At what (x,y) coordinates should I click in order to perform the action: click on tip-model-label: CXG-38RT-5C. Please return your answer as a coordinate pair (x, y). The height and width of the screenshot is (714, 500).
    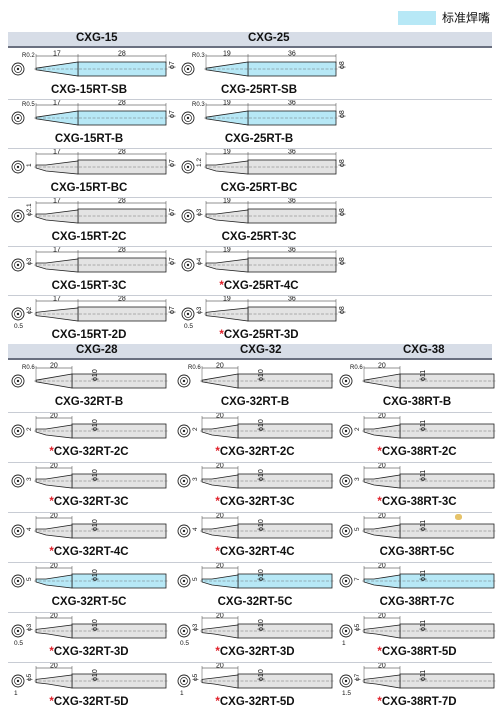
    Looking at the image, I should click on (417, 552).